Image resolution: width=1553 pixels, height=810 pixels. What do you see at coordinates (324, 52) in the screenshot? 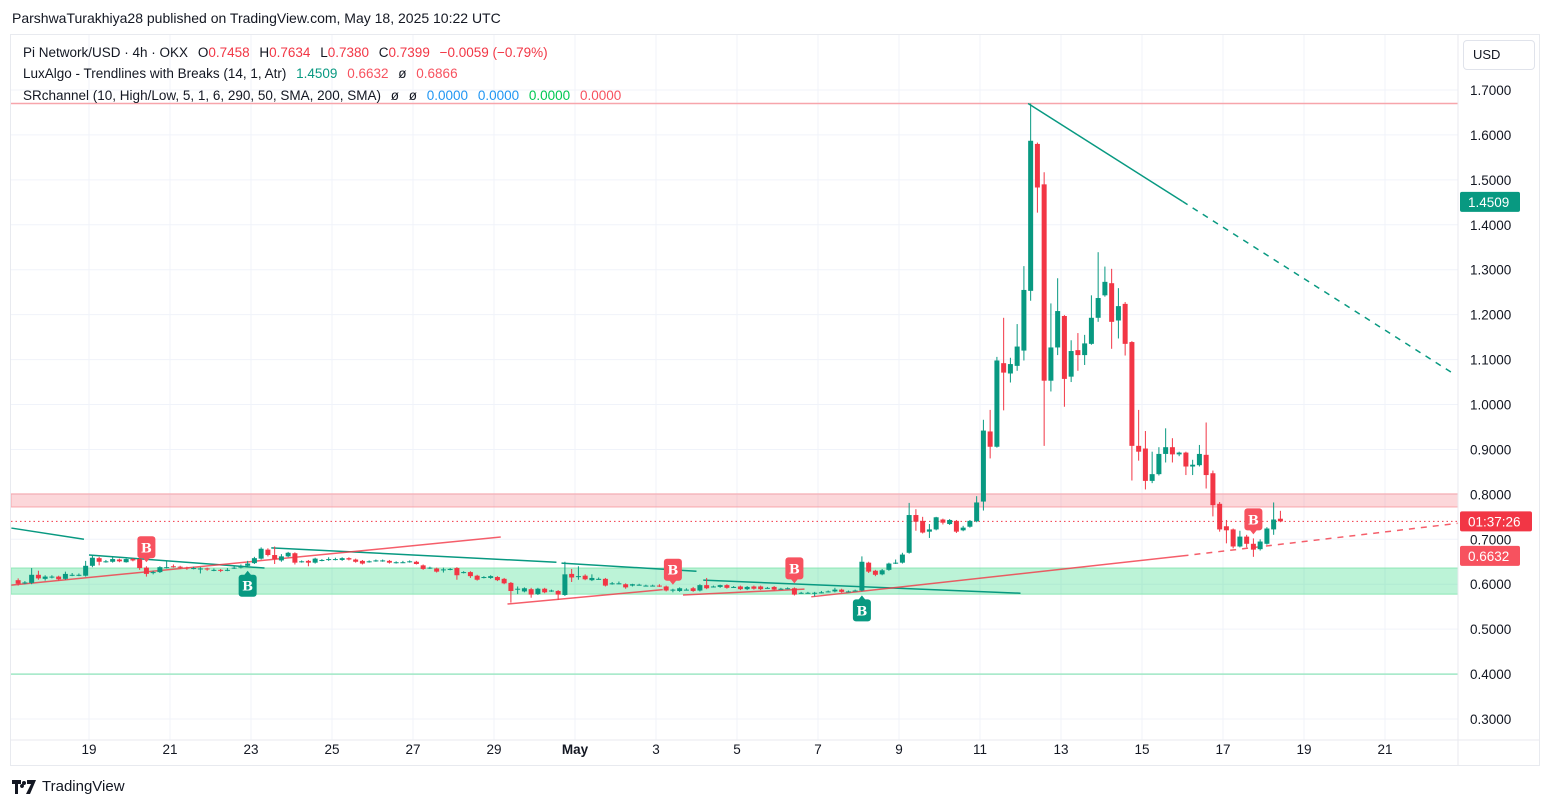
I see `low-label: L` at bounding box center [324, 52].